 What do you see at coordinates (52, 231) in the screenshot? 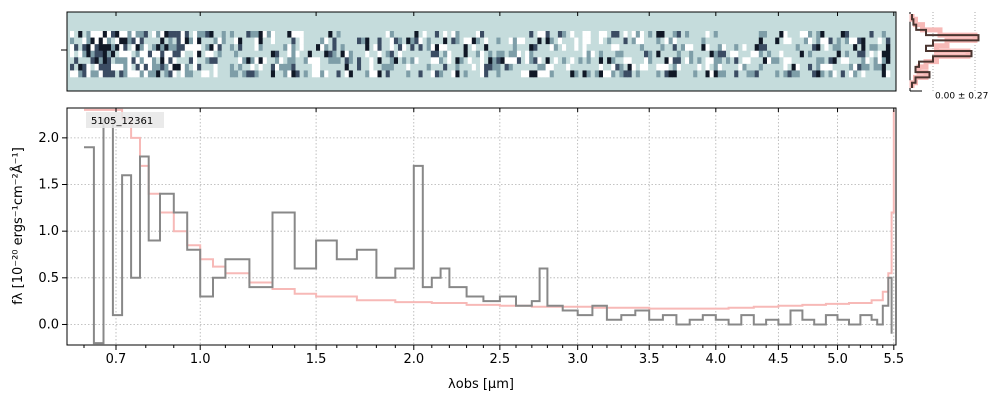
I see `y-axis: 0.0 0.5 1.0 1.5 2.0` at bounding box center [52, 231].